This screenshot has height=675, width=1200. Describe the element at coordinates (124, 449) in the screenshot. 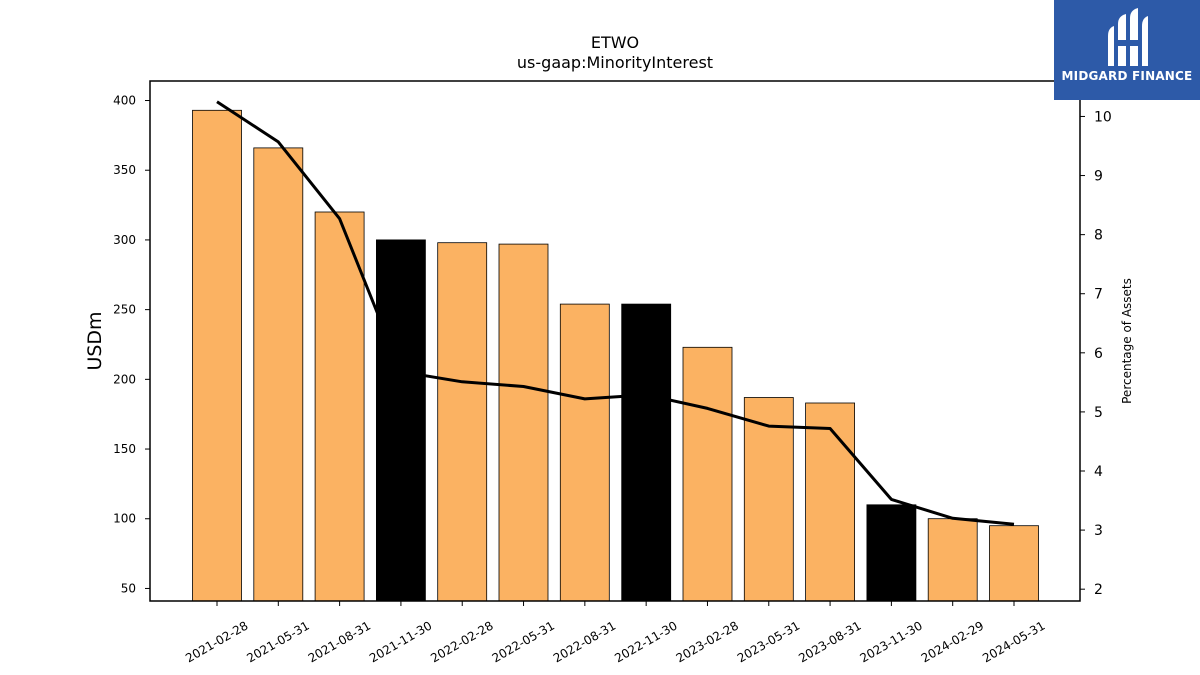

I see `y-tick-label: 150` at that location.